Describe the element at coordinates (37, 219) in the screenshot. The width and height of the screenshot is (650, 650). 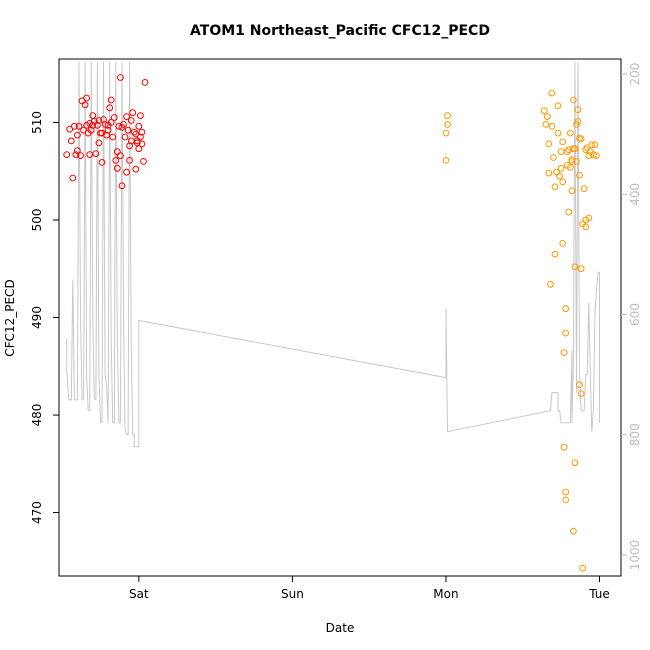
I see `y-tick-label: 500` at that location.